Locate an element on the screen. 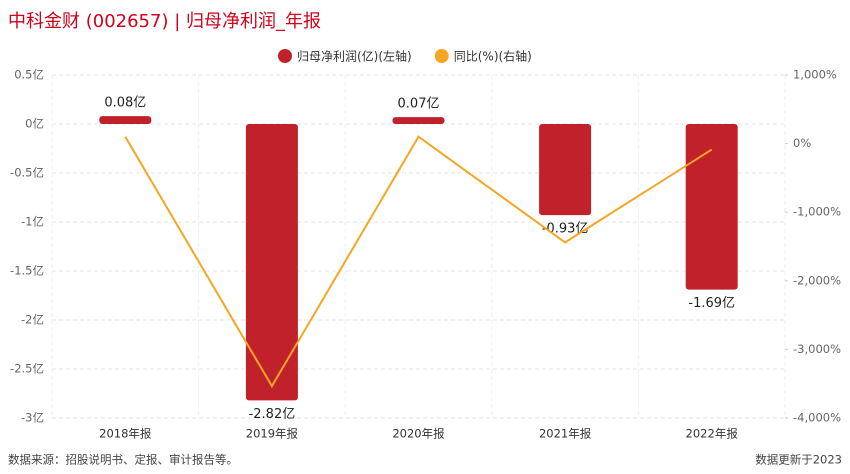 The image size is (850, 474). value-label: 0.08亿 is located at coordinates (125, 103).